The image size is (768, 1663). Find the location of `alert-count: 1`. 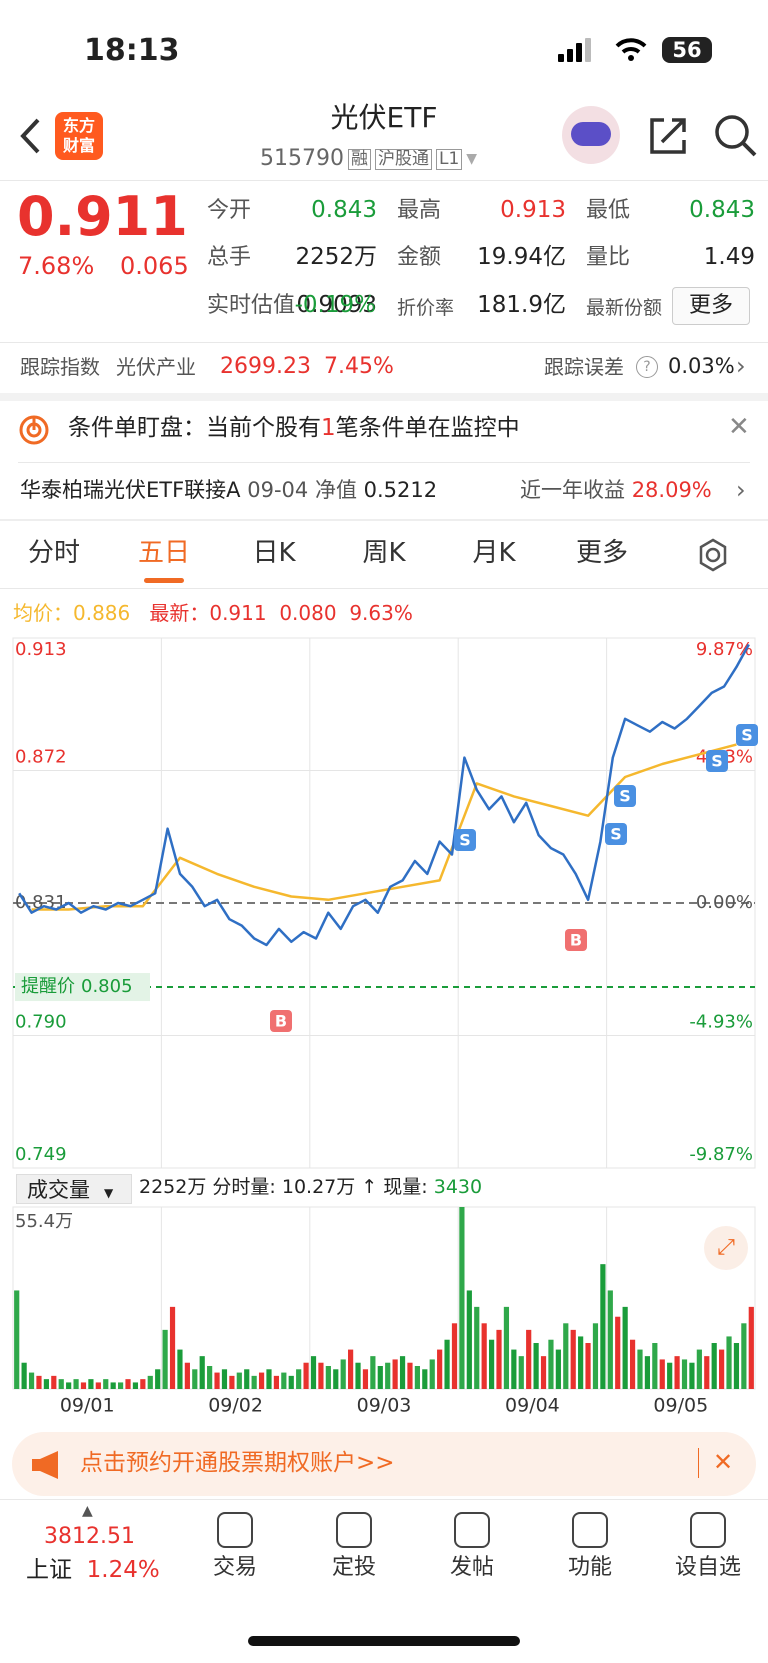

alert-count: 1 is located at coordinates (328, 428).